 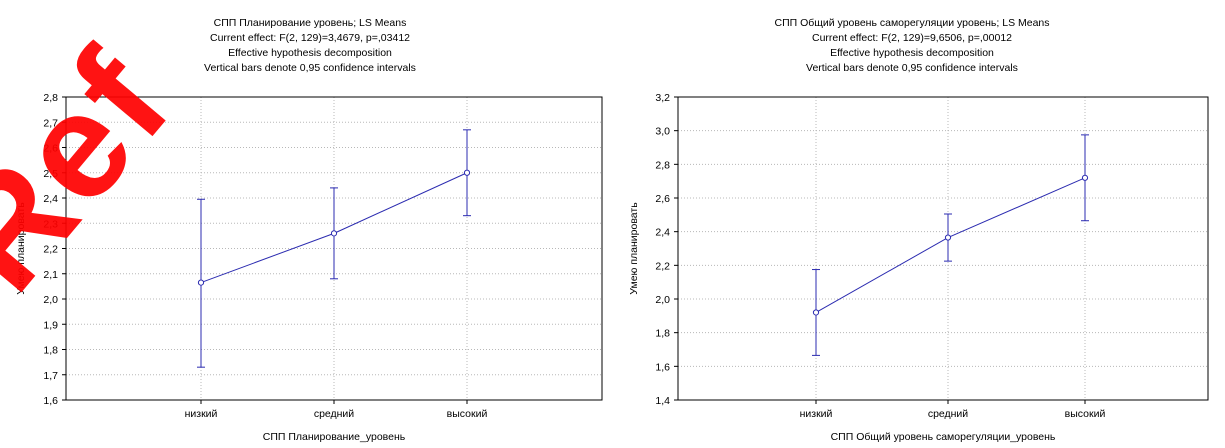 What do you see at coordinates (334, 437) in the screenshot?
I see `x-axis-label: СПП Планирование_уровень` at bounding box center [334, 437].